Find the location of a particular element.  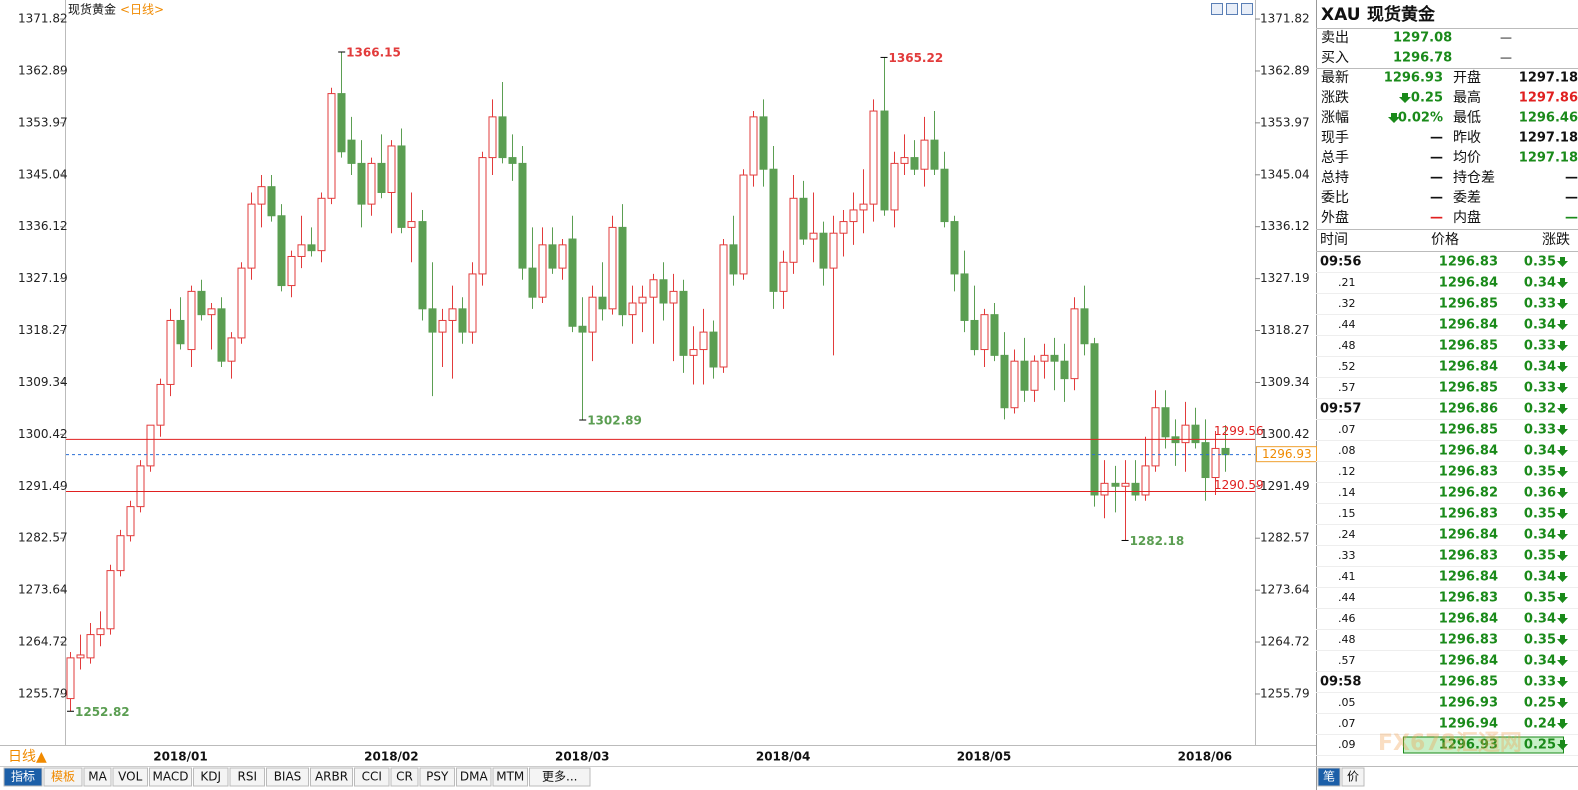

tick-time: .33 is located at coordinates (1347, 555).